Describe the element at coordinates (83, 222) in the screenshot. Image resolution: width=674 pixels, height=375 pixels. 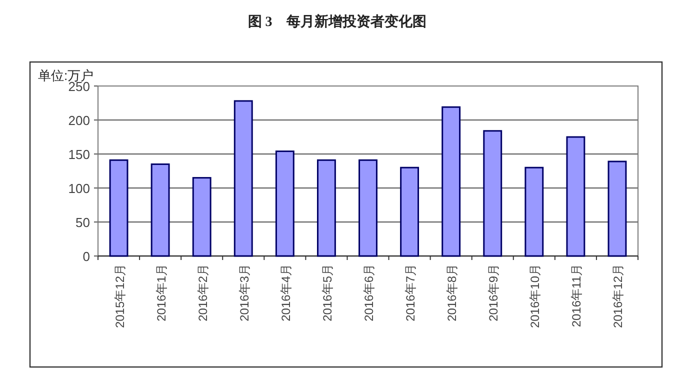
I see `y-tick-label: 50` at that location.